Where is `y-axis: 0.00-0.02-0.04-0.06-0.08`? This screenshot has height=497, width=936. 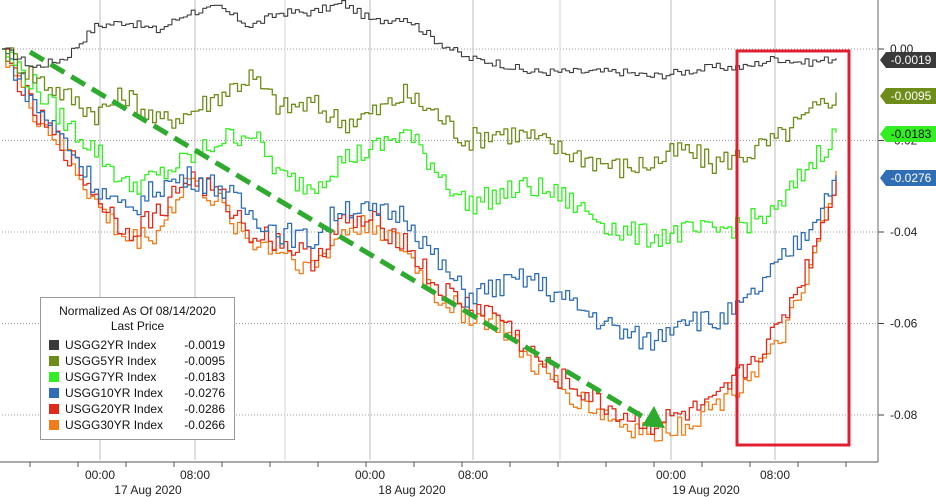
y-axis: 0.00-0.02-0.04-0.06-0.08 is located at coordinates (897, 231).